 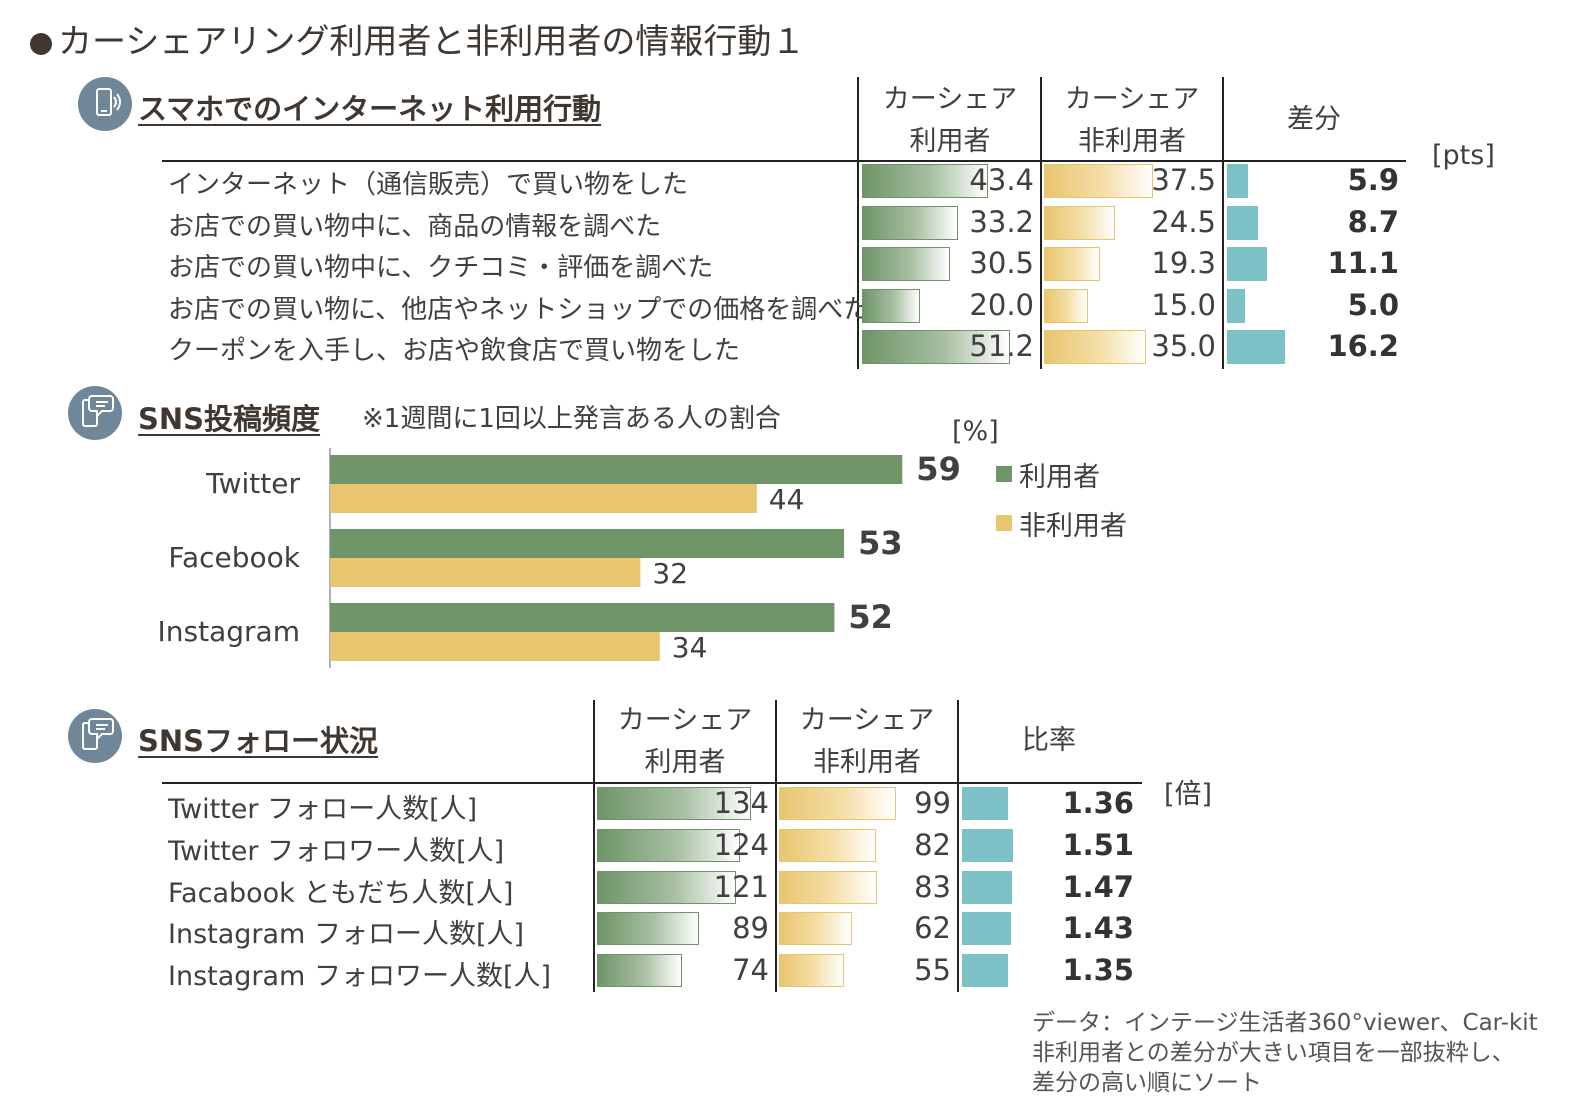 I want to click on unit-pts: [pts], so click(x=1463, y=155).